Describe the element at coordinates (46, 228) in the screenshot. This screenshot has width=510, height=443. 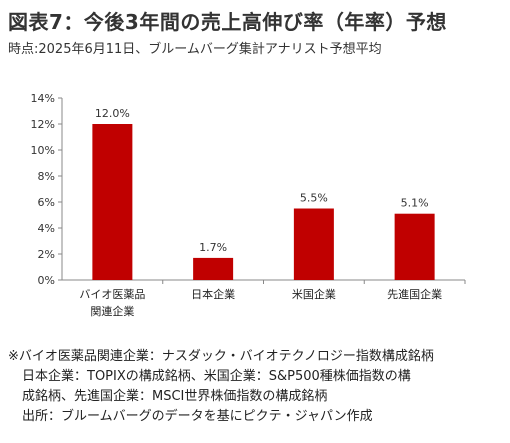
I see `y-tick-label: 4%` at that location.